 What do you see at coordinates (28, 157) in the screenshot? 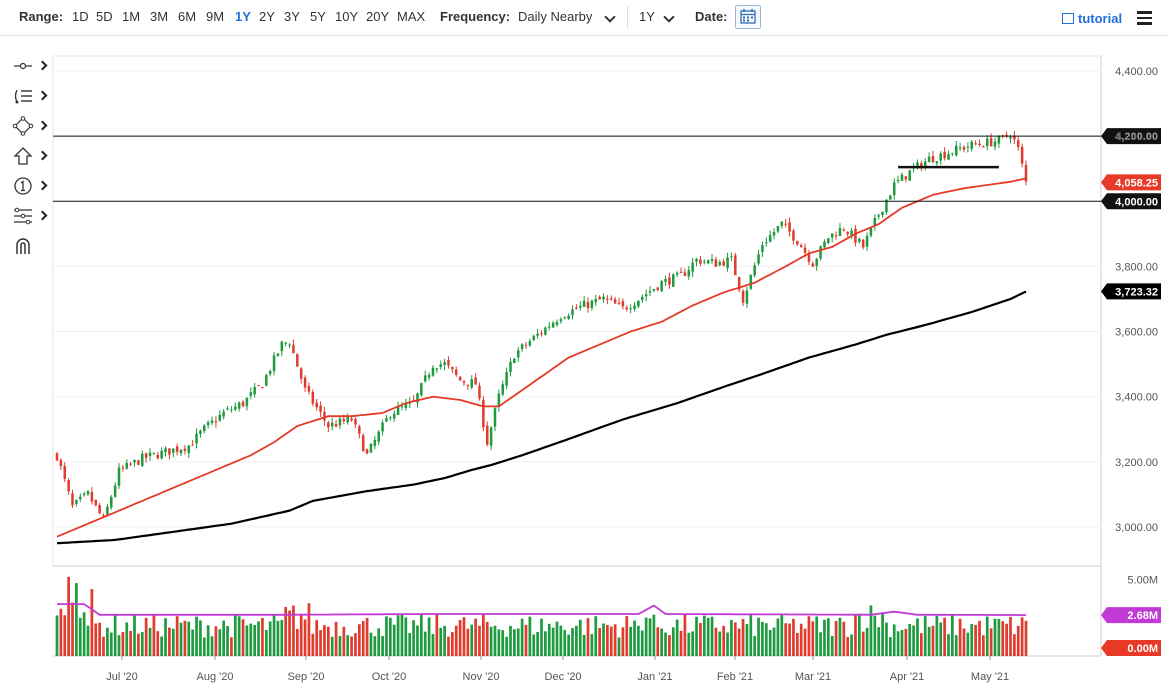
I see `arrow-tool` at bounding box center [28, 157].